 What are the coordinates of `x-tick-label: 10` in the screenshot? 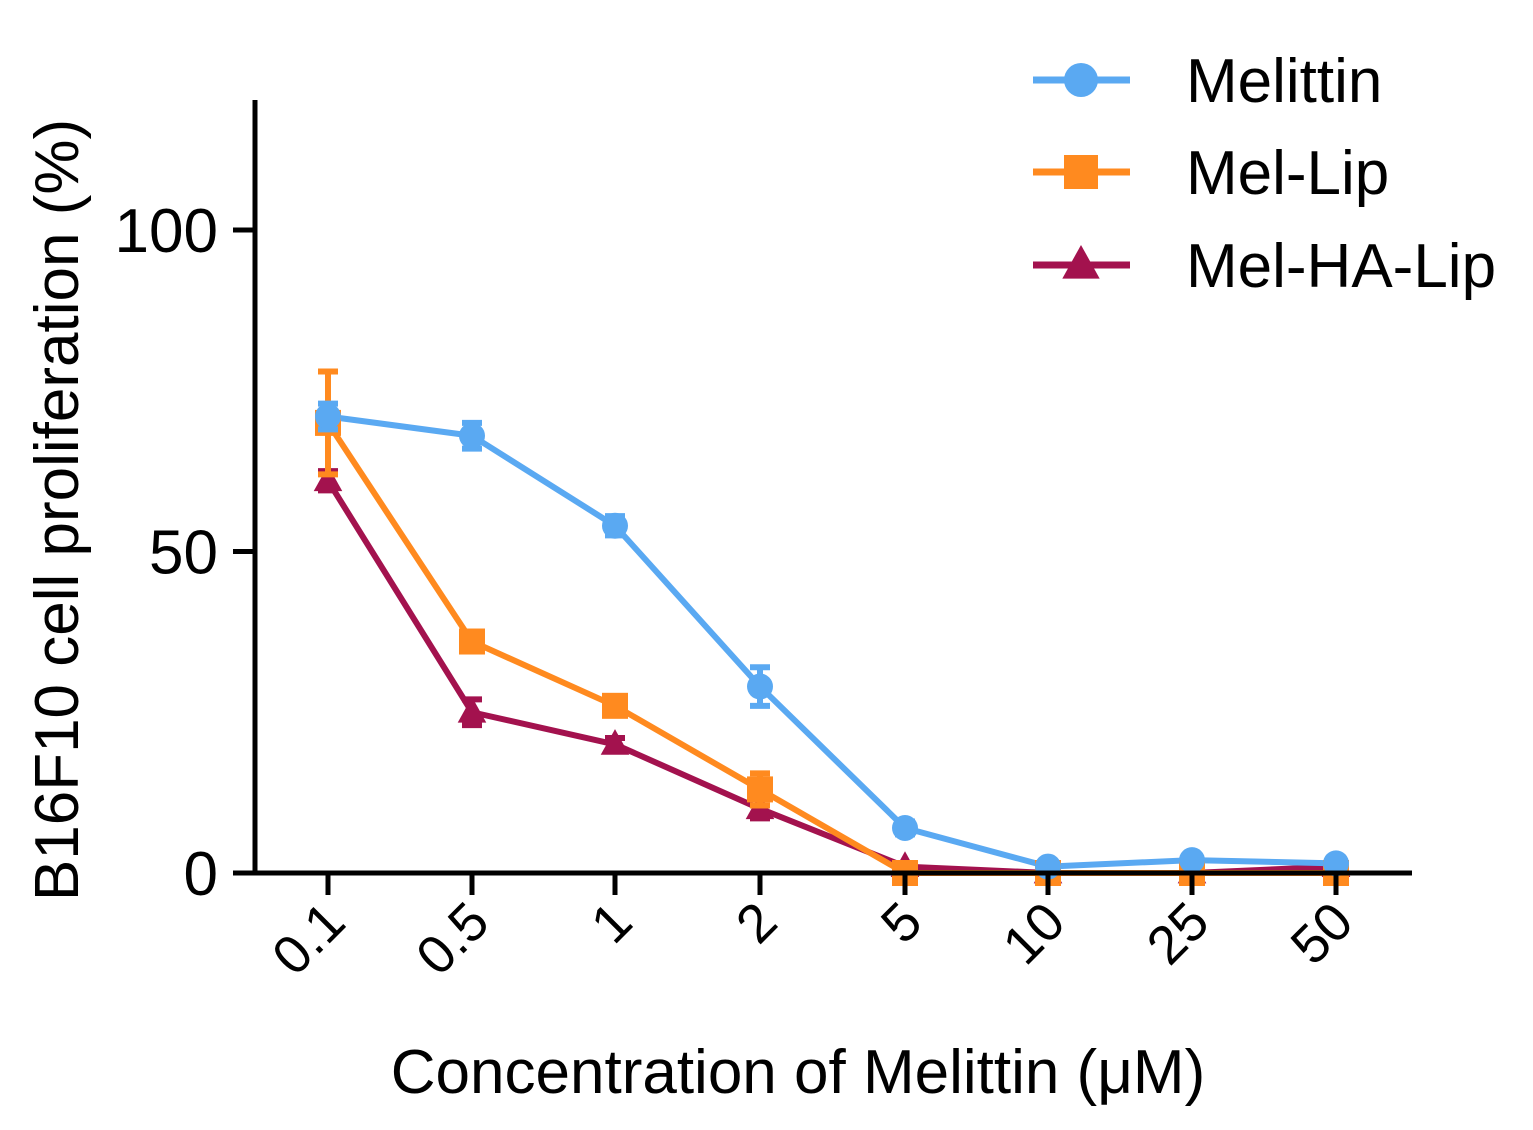 It's located at (1034, 933).